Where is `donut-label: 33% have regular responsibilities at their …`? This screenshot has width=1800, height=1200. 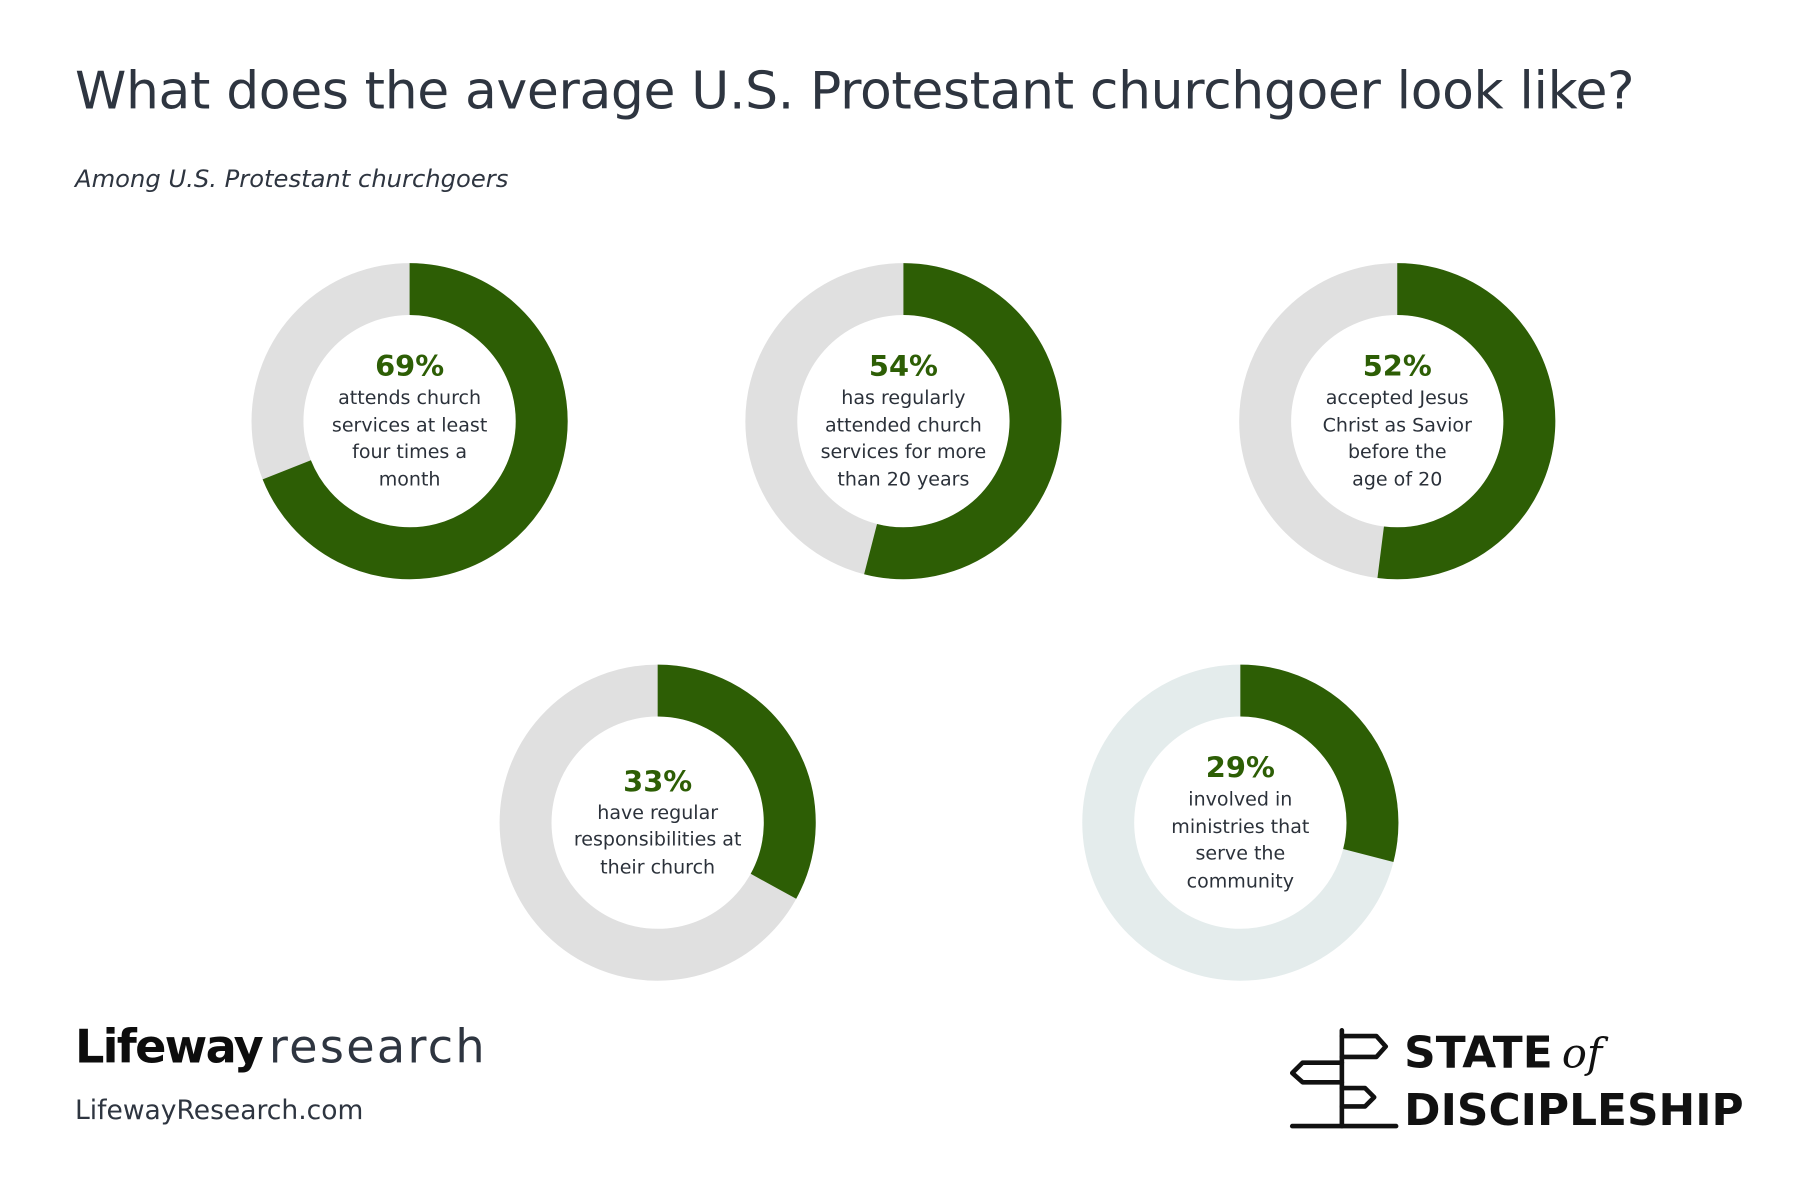 donut-label: 33% have regular responsibilities at their … is located at coordinates (657, 823).